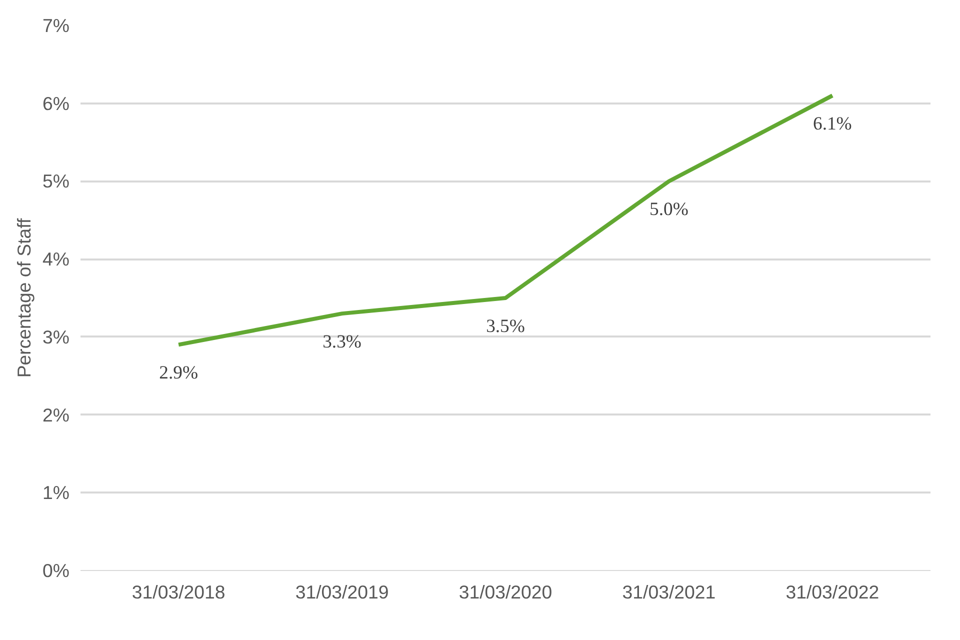 The height and width of the screenshot is (640, 960). Describe the element at coordinates (56, 181) in the screenshot. I see `y-tick-label: 5%` at that location.